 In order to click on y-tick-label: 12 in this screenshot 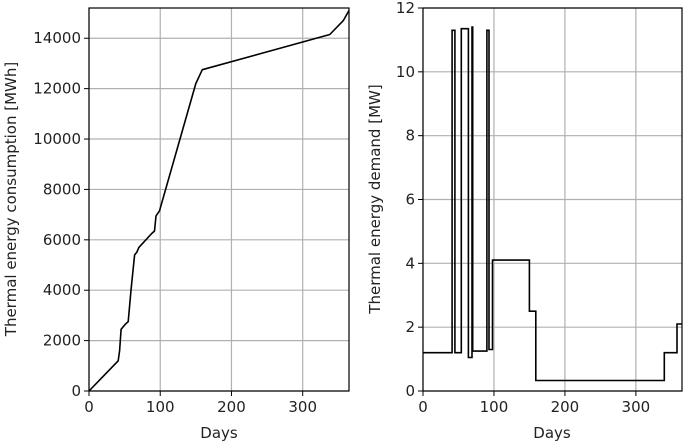, I will do `click(405, 8)`.